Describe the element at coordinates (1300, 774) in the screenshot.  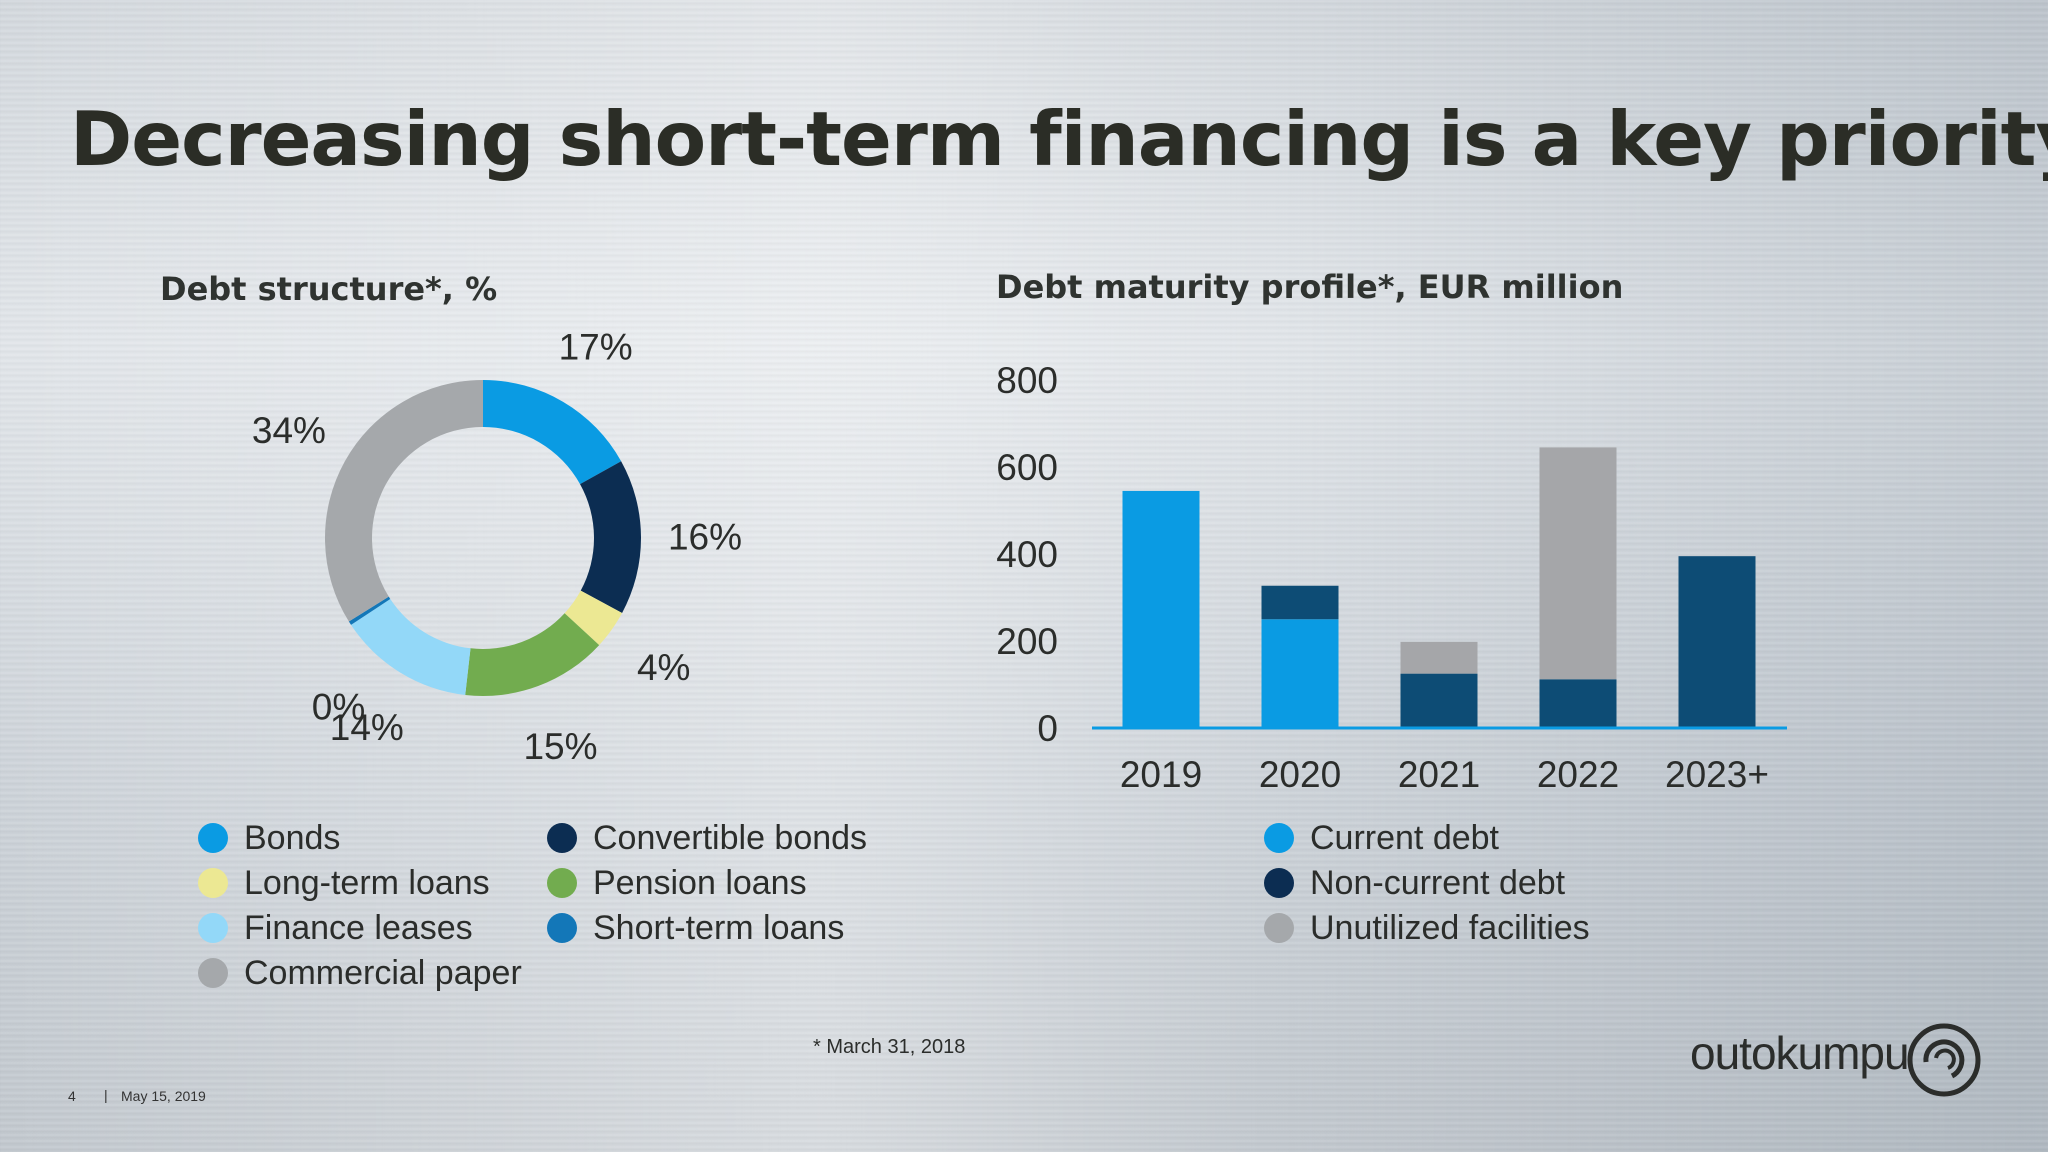
I see `x-tick-label: 2020` at that location.